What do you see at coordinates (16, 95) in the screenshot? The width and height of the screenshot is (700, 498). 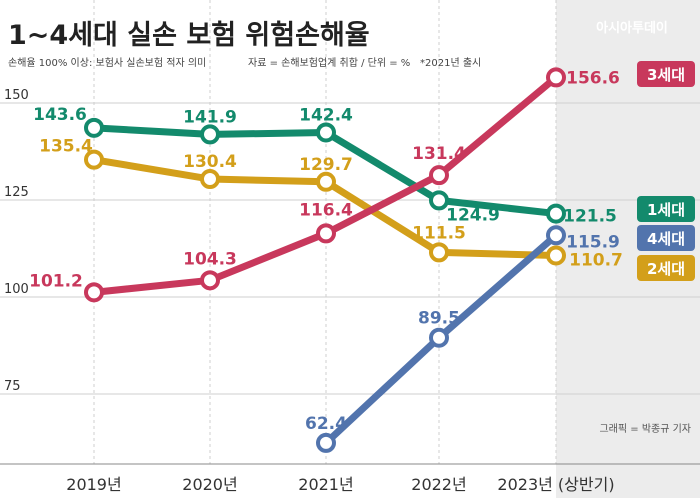 I see `y-tick-label: 150` at bounding box center [16, 95].